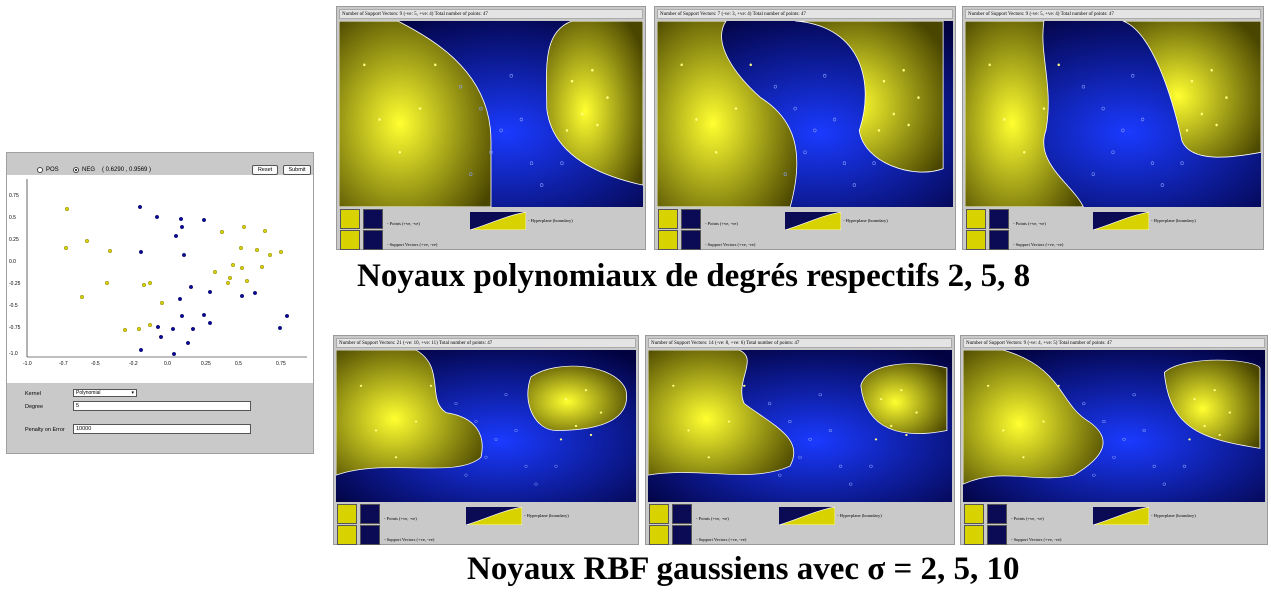 The width and height of the screenshot is (1271, 598). Describe the element at coordinates (690, 14) in the screenshot. I see `support-vector-count: Number of Support Vectors: 7` at that location.